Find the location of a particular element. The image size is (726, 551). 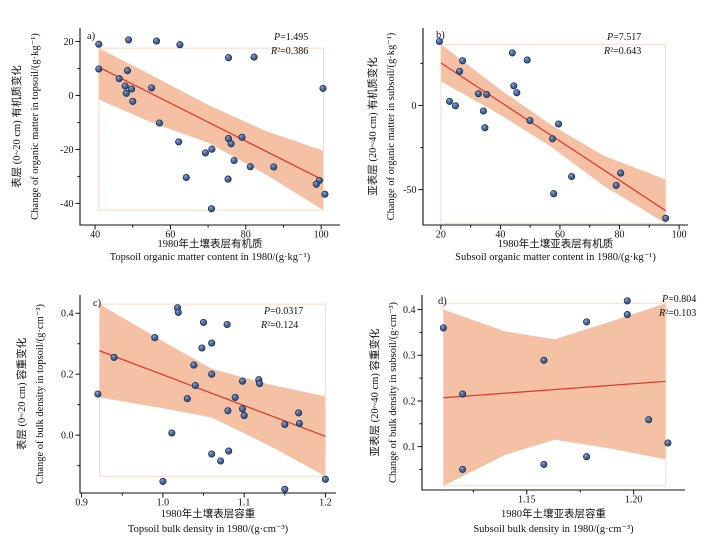

y-tick-label: -40 is located at coordinates (66, 204).